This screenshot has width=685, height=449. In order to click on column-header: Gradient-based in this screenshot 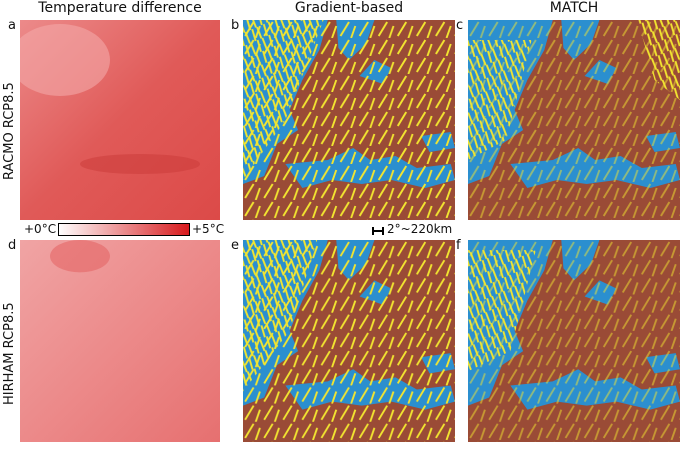, I will do `click(349, 8)`.